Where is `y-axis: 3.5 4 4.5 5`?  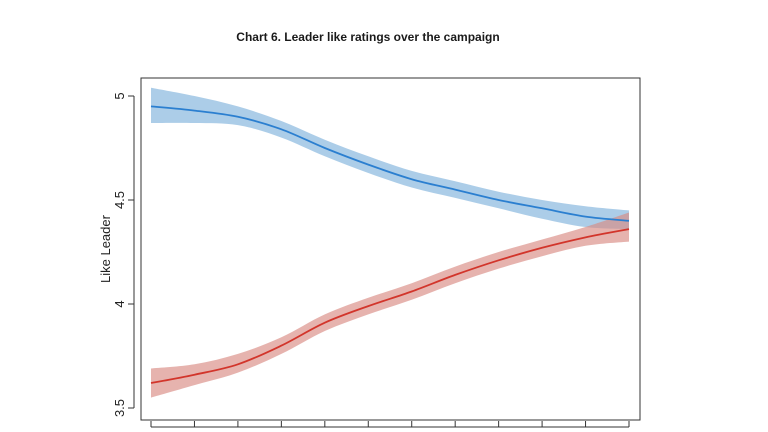 y-axis: 3.5 4 4.5 5 is located at coordinates (123, 254).